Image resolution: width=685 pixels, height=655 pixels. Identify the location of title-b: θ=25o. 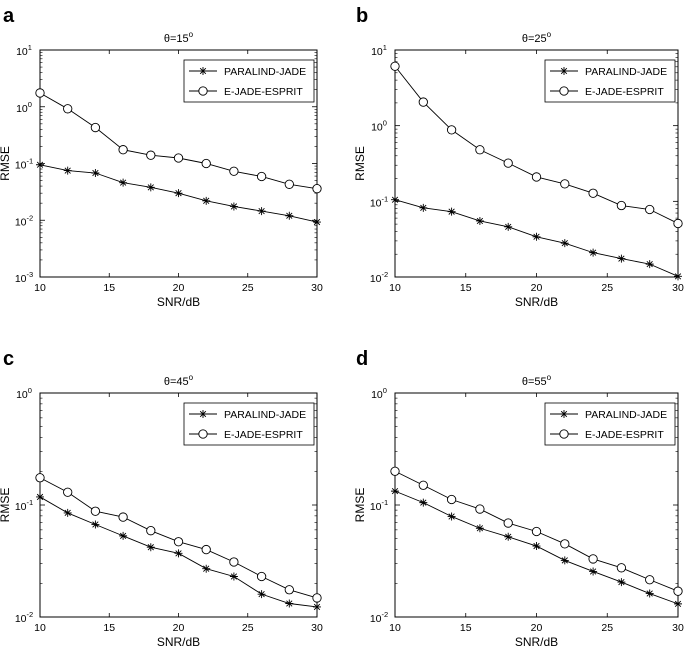
(537, 37).